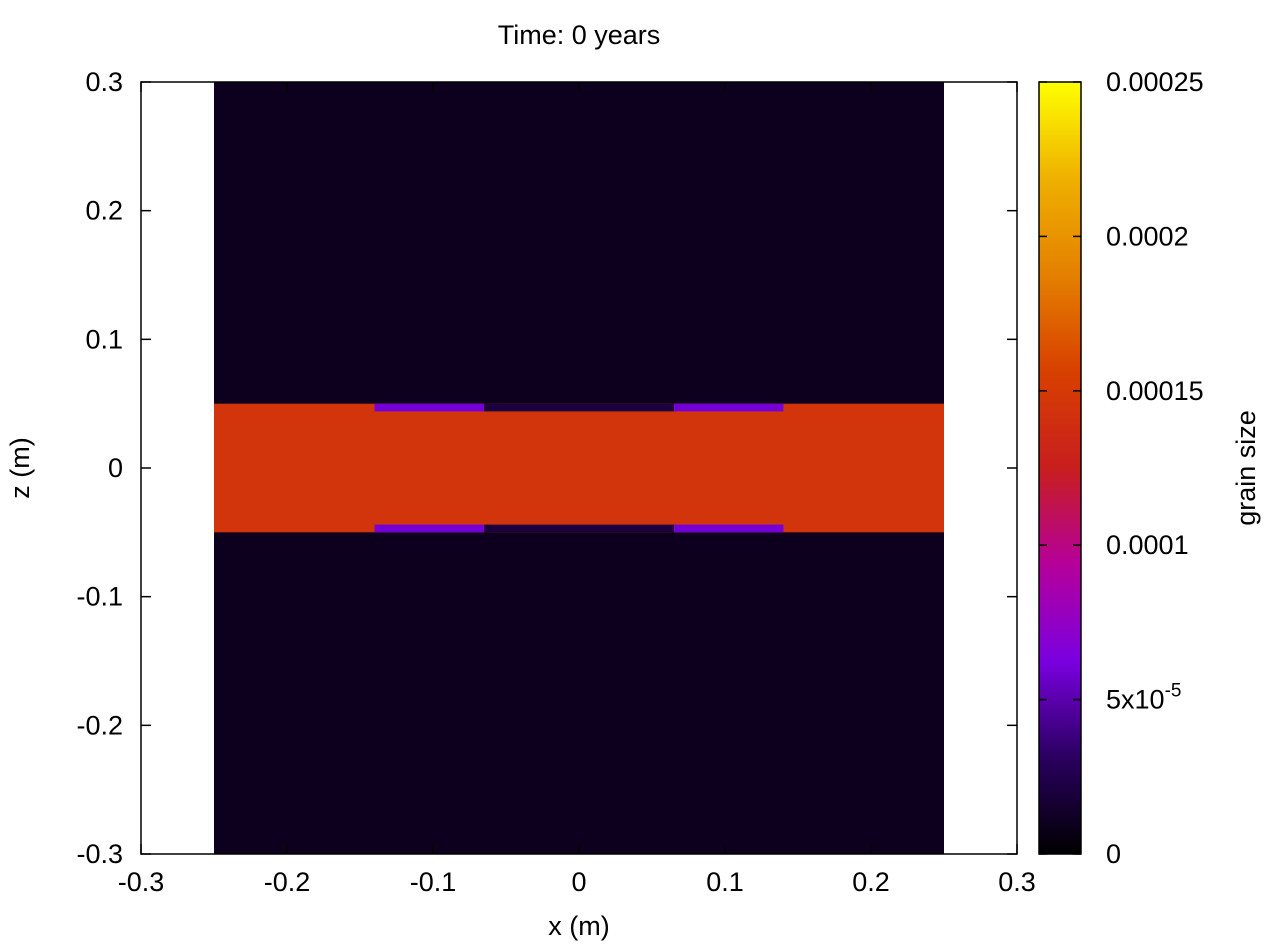  What do you see at coordinates (99, 854) in the screenshot?
I see `y-tick-label: -0.3` at bounding box center [99, 854].